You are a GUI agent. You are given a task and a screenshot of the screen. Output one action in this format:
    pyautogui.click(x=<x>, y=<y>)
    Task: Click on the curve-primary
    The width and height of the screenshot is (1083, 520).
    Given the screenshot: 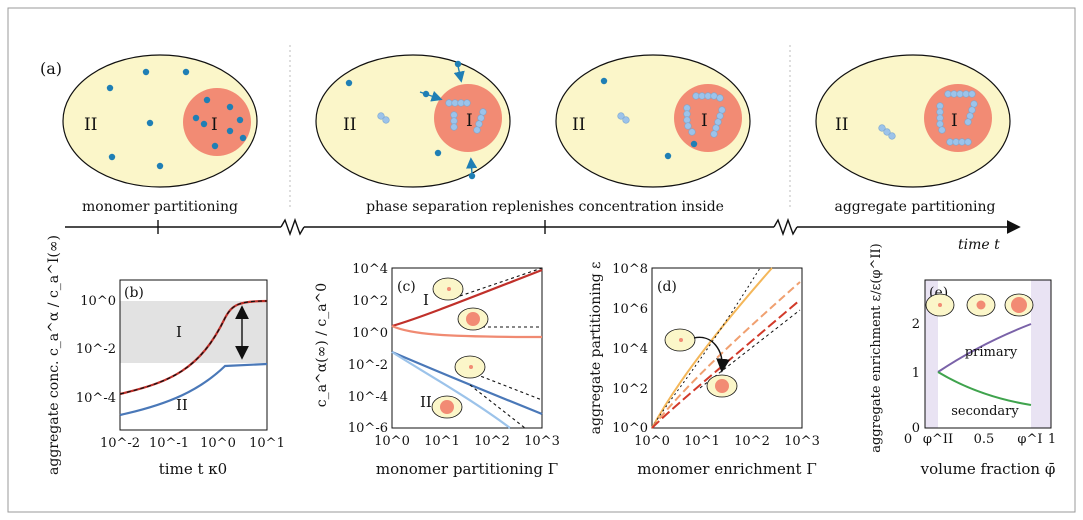 What is the action you would take?
    pyautogui.click(x=984, y=348)
    